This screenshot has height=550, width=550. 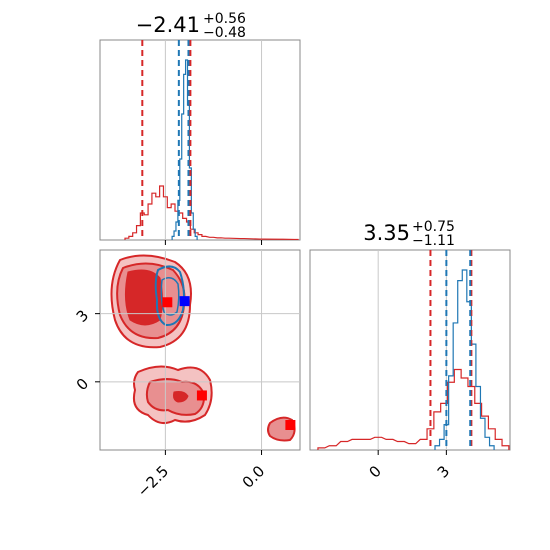 What do you see at coordinates (464, 359) in the screenshot?
I see `hist2-blue-series` at bounding box center [464, 359].